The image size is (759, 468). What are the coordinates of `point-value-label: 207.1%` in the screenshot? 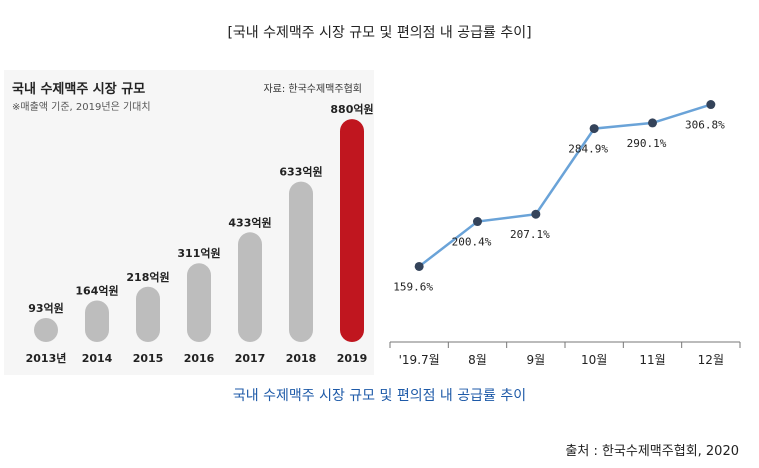 It's located at (530, 234).